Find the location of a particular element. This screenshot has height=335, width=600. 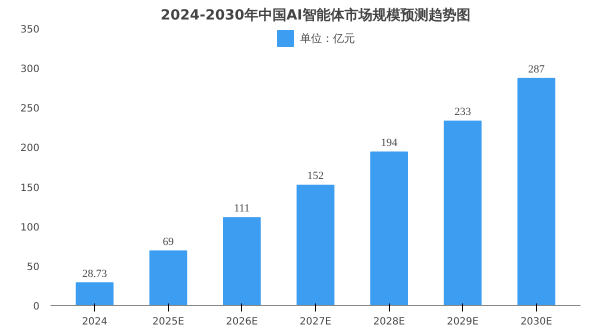

data-label: 28.73 is located at coordinates (95, 274).